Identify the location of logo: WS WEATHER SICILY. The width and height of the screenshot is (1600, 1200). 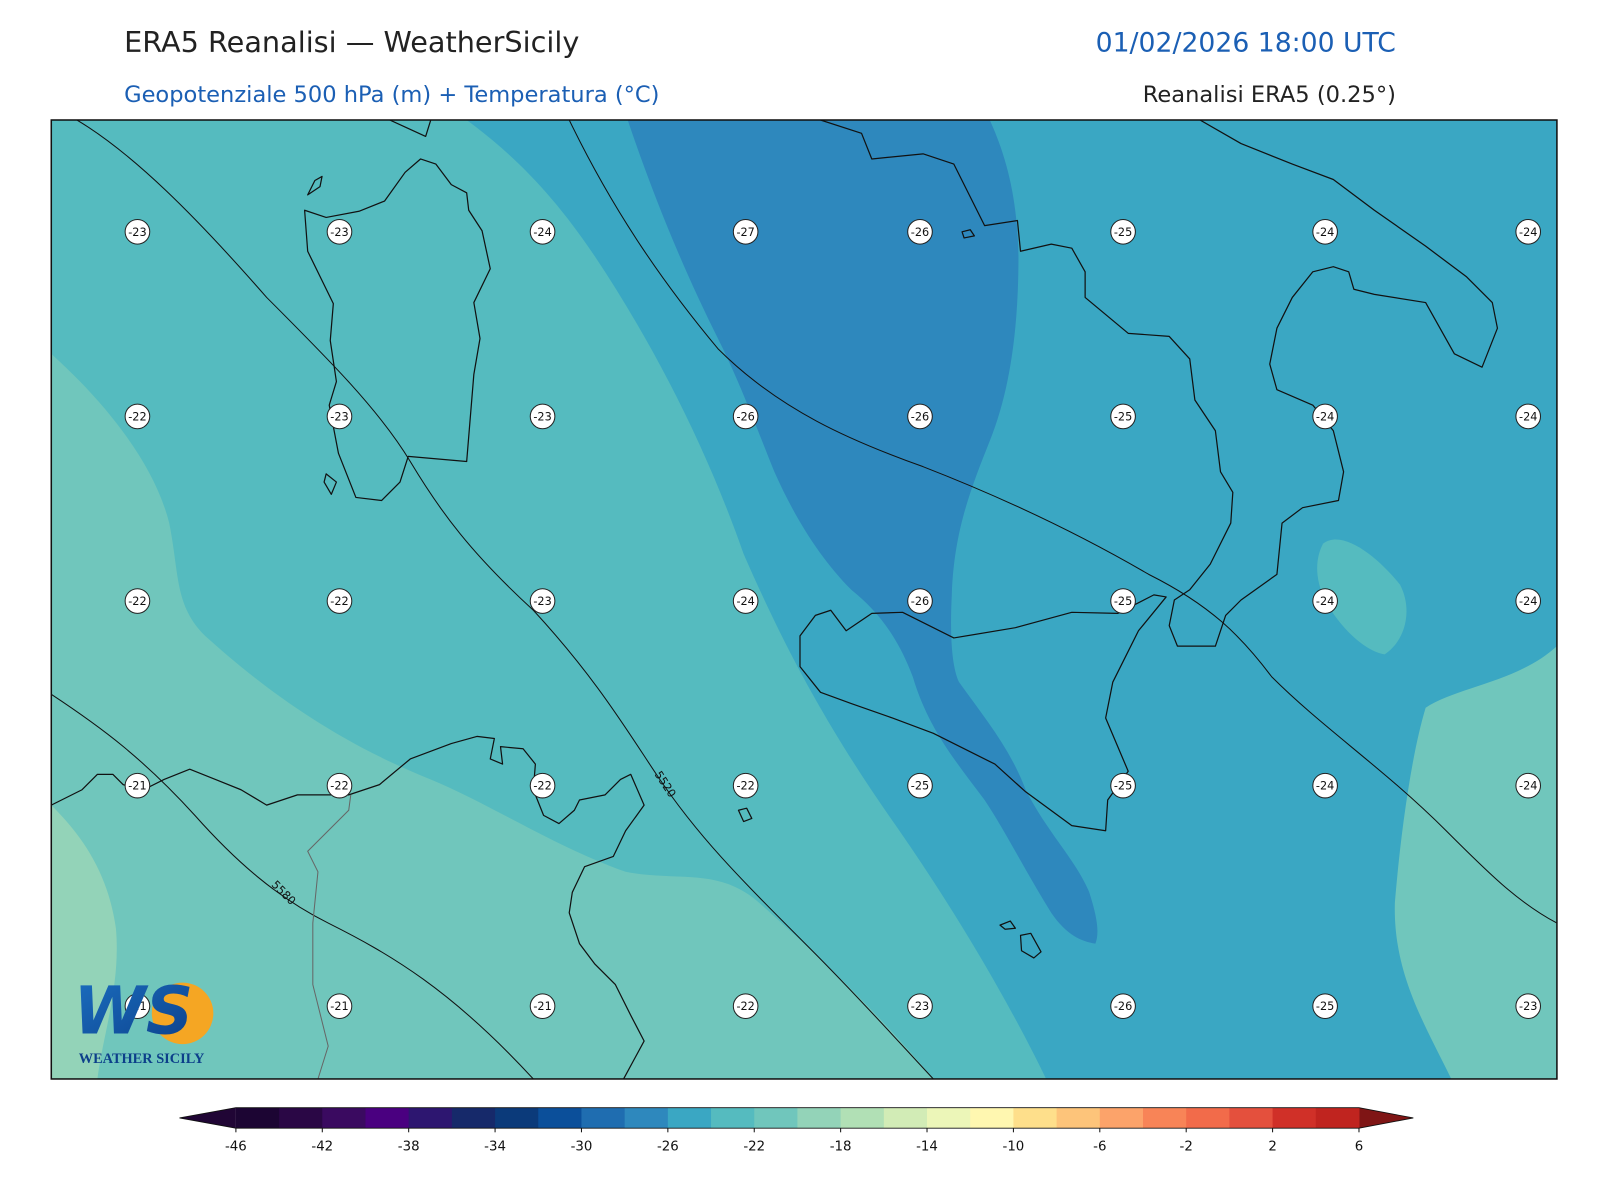
(144, 1020).